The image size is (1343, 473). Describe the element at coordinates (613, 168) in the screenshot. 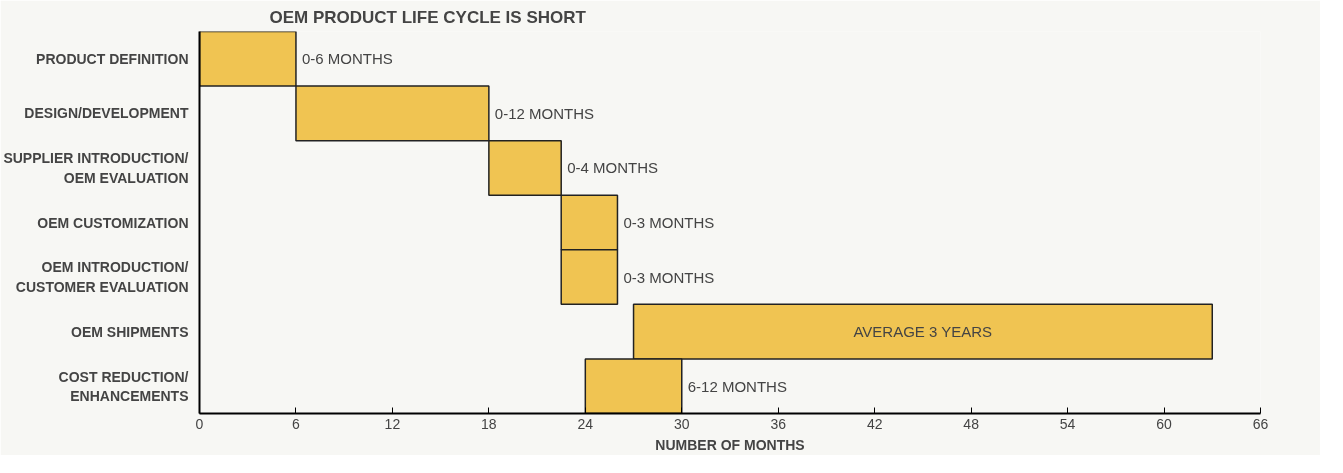

I see `data-label: 0-4 MONTHS` at that location.